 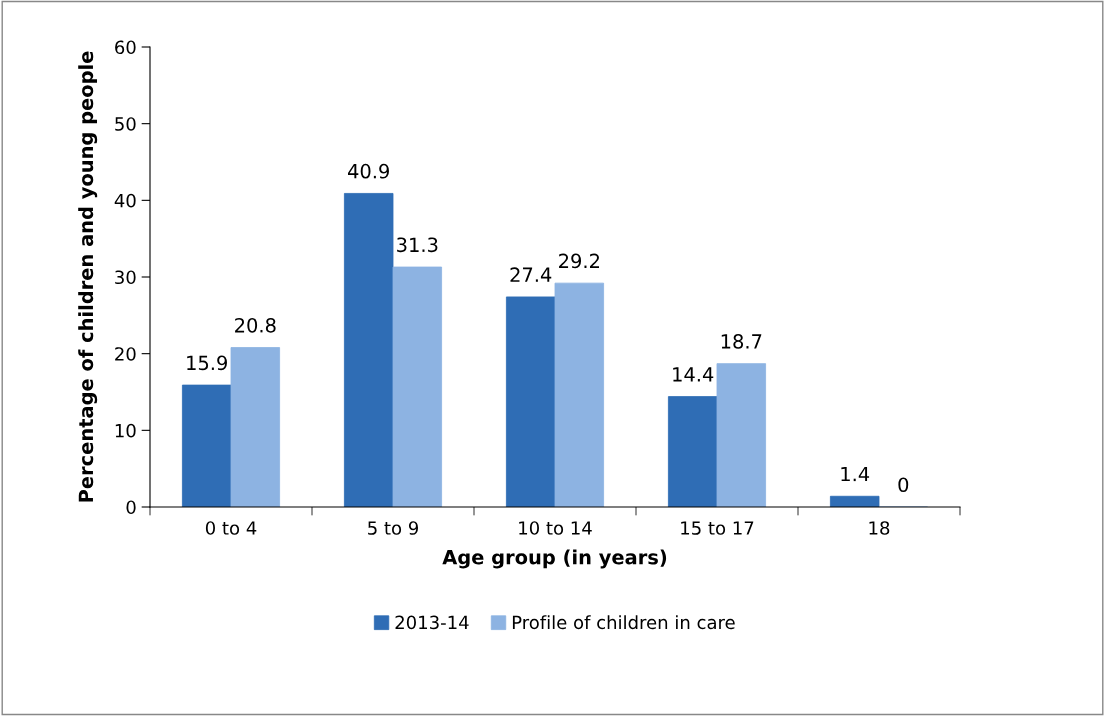 What do you see at coordinates (368, 171) in the screenshot?
I see `data-label: 40.9` at bounding box center [368, 171].